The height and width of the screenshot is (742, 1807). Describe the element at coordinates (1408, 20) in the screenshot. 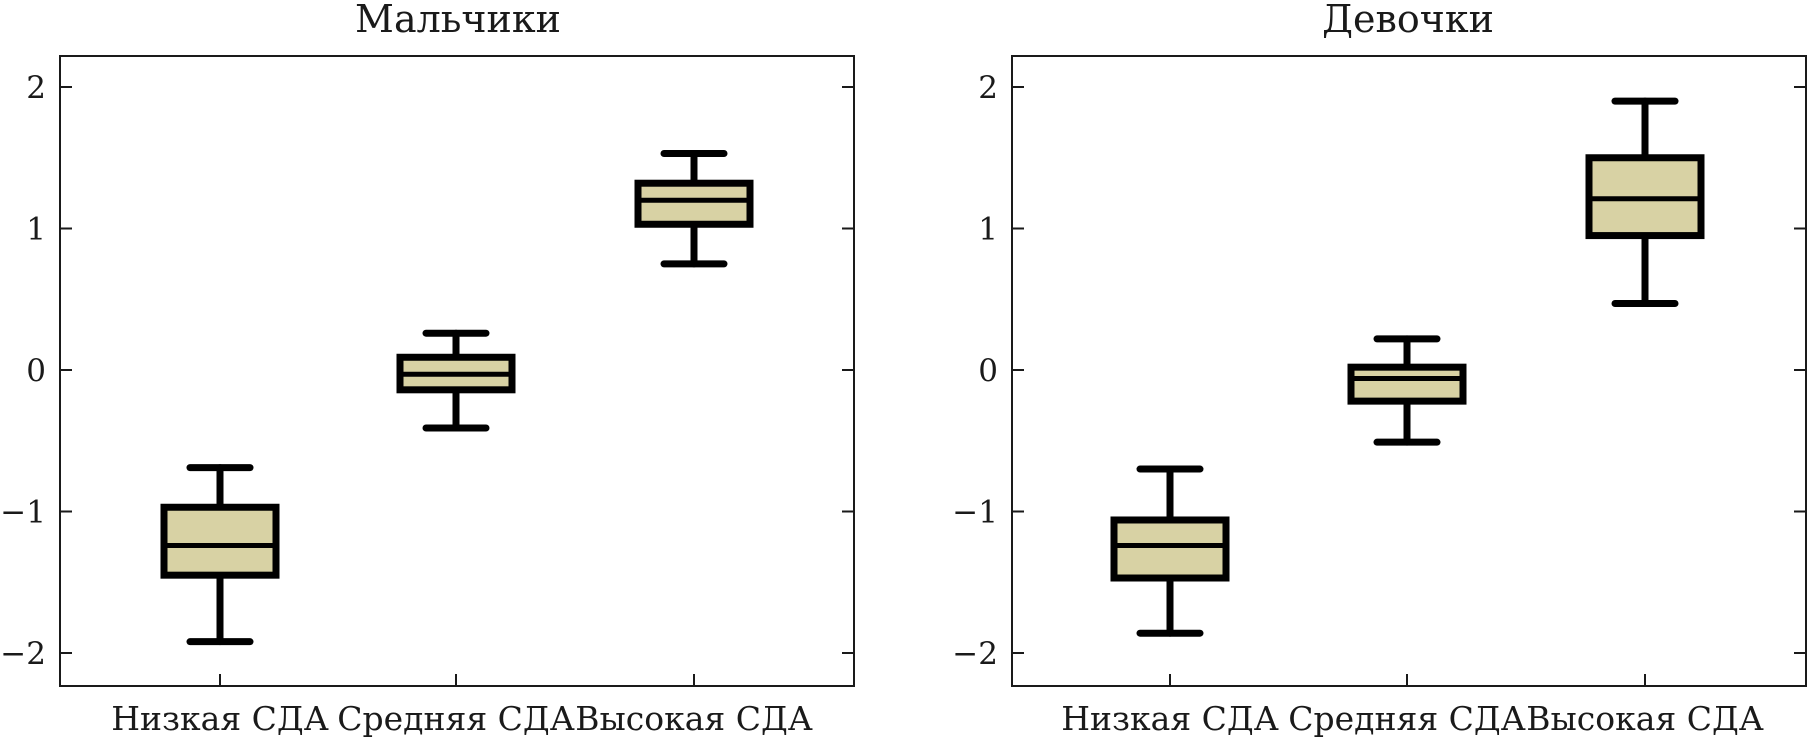

I see `chart-title: Девочки` at that location.